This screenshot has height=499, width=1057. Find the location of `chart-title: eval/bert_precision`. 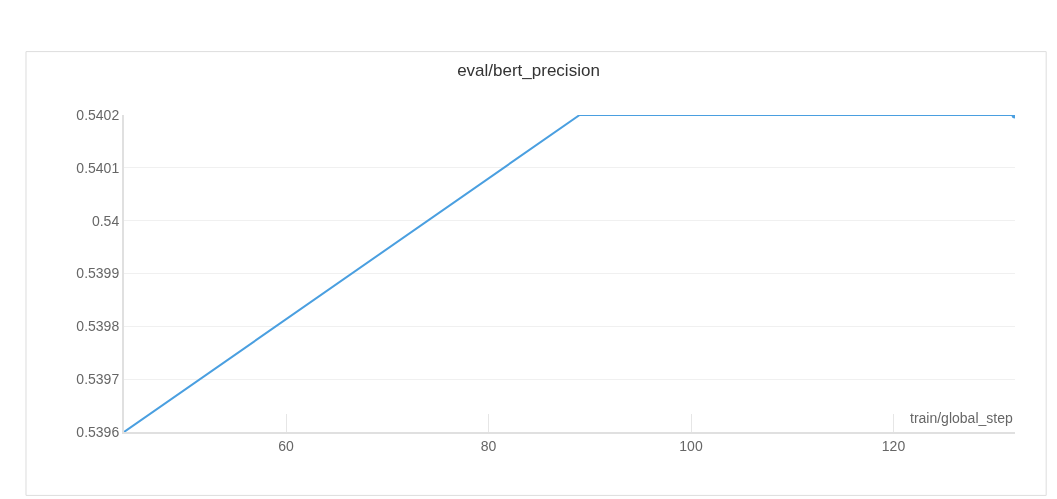

chart-title: eval/bert_precision is located at coordinates (528, 70).